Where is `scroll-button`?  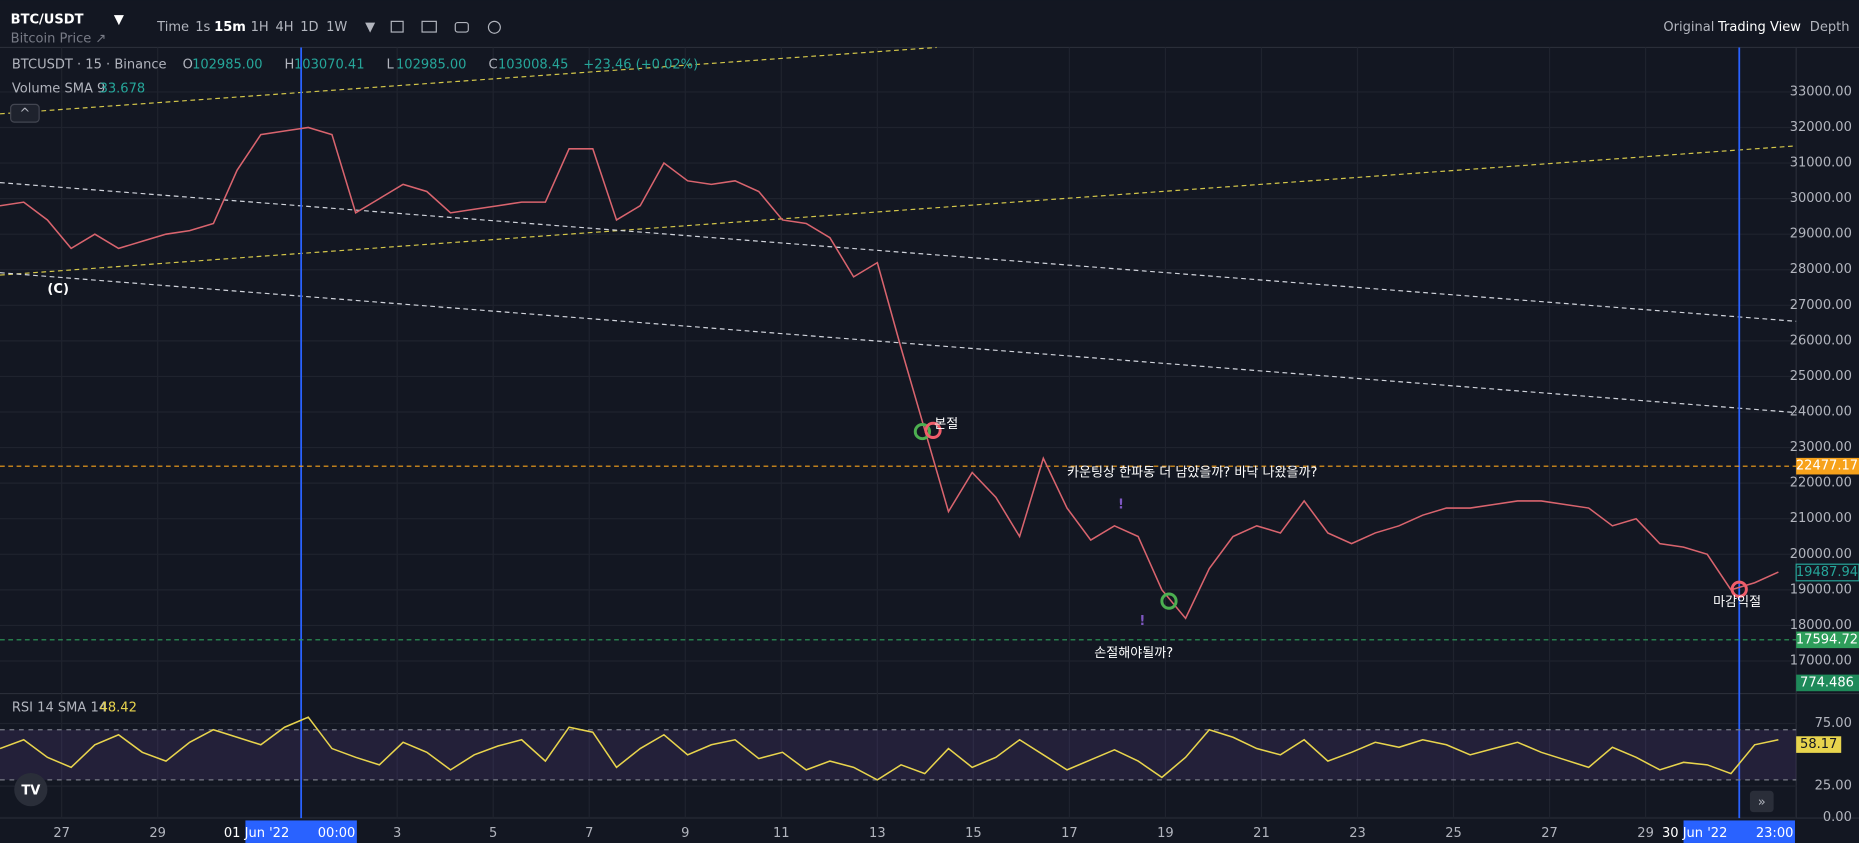
scroll-button is located at coordinates (1761, 801).